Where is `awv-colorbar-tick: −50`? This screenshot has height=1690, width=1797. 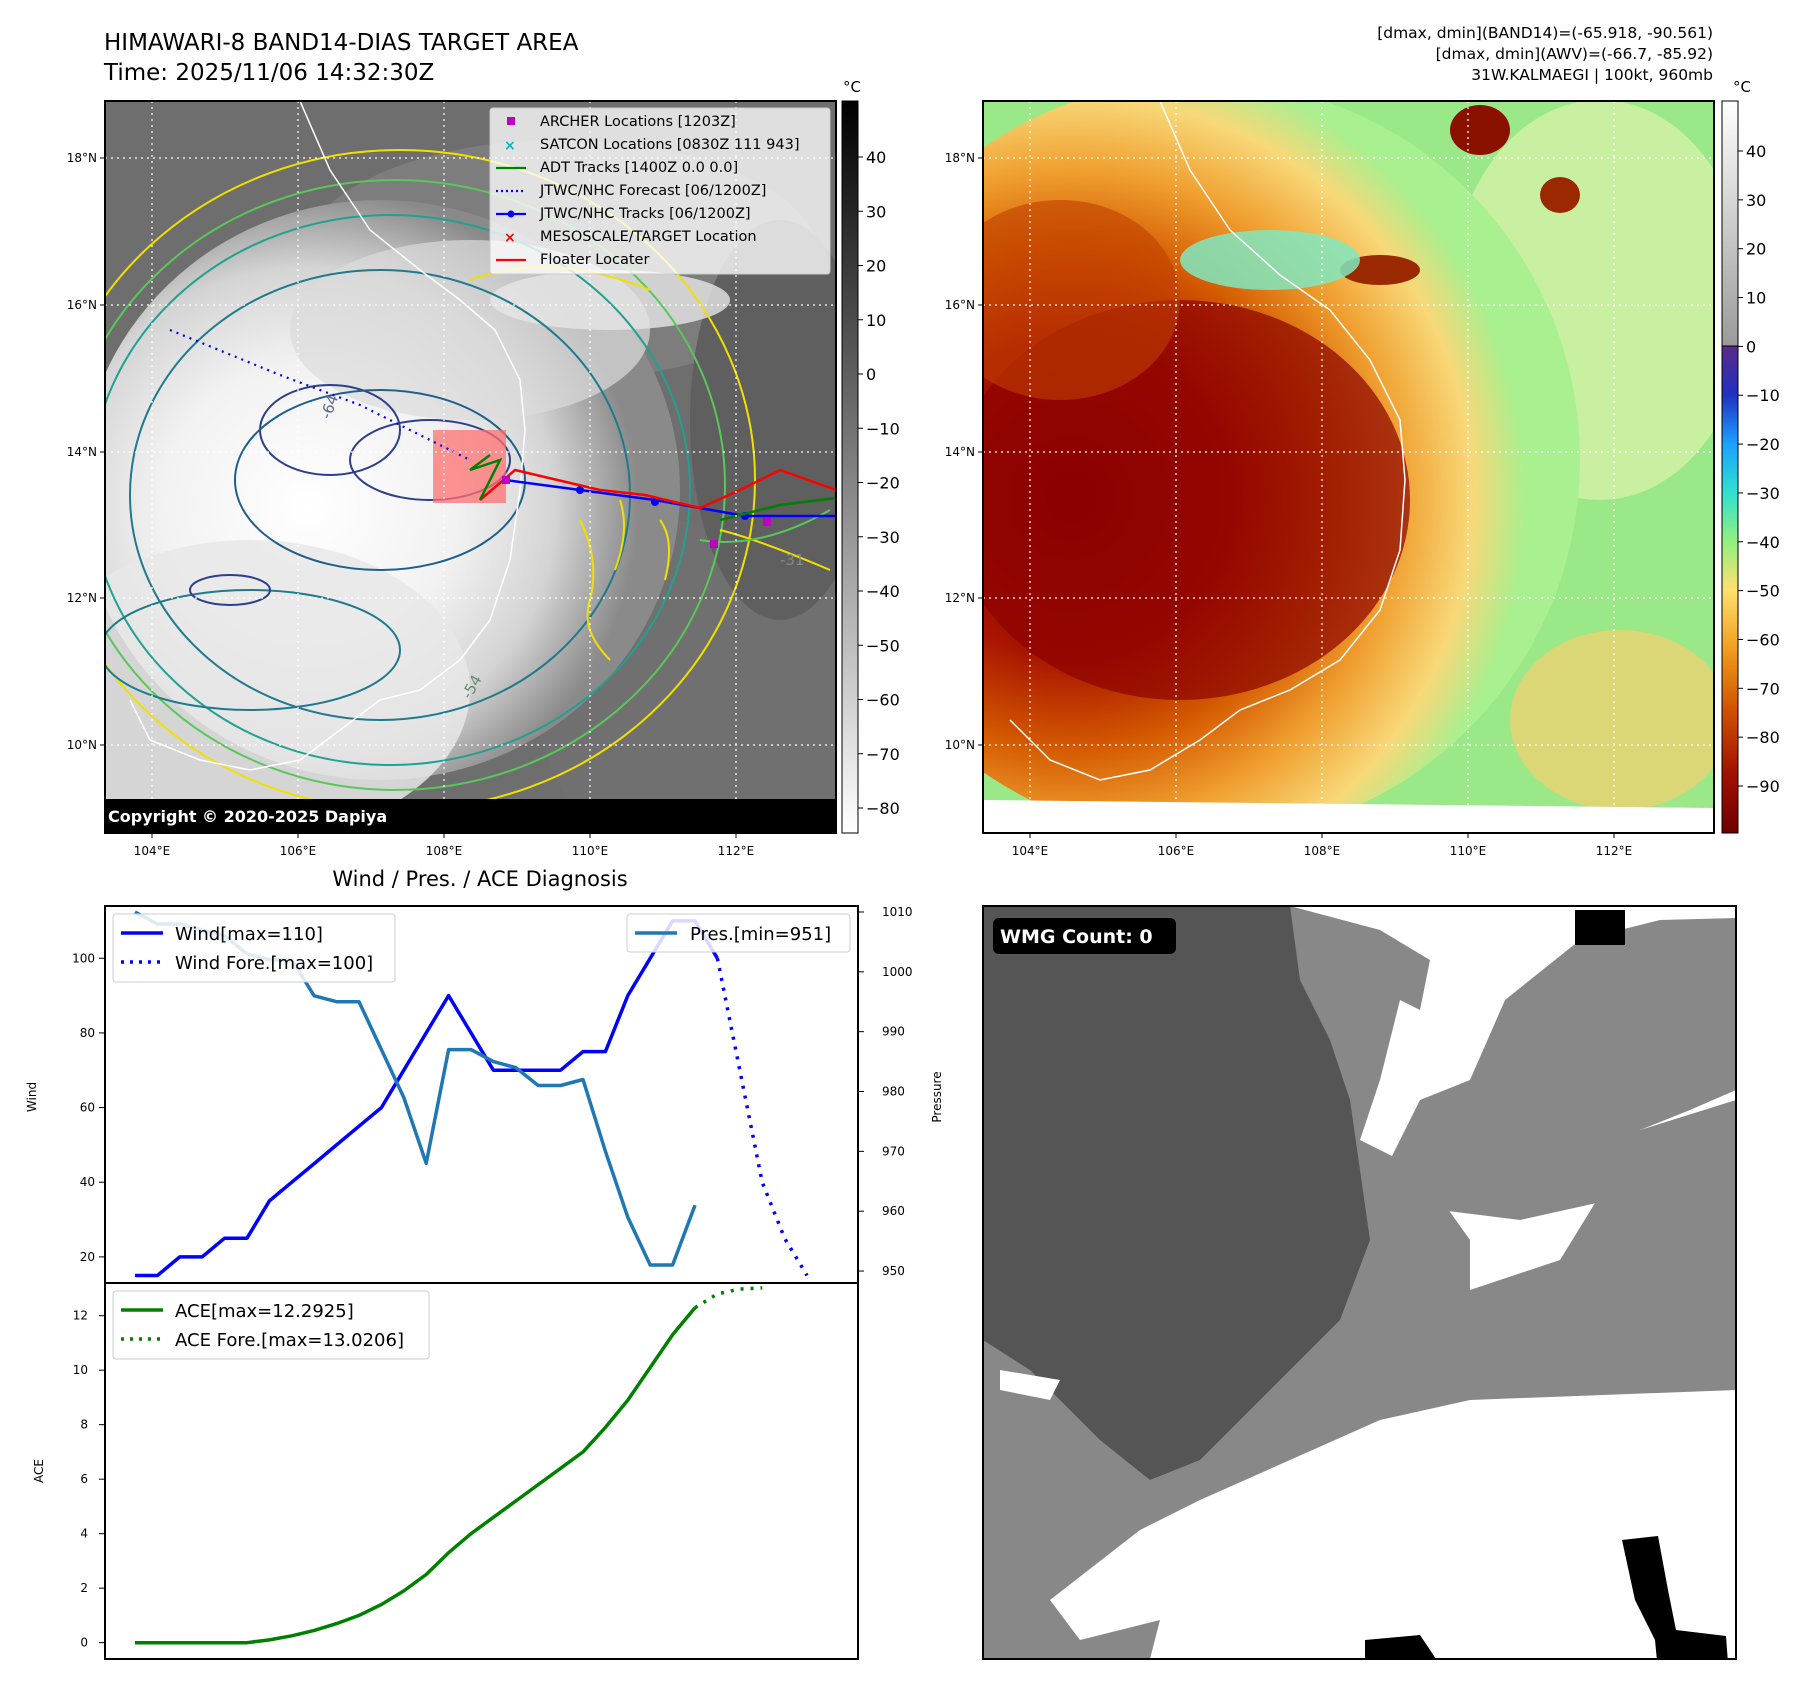 awv-colorbar-tick: −50 is located at coordinates (1763, 591).